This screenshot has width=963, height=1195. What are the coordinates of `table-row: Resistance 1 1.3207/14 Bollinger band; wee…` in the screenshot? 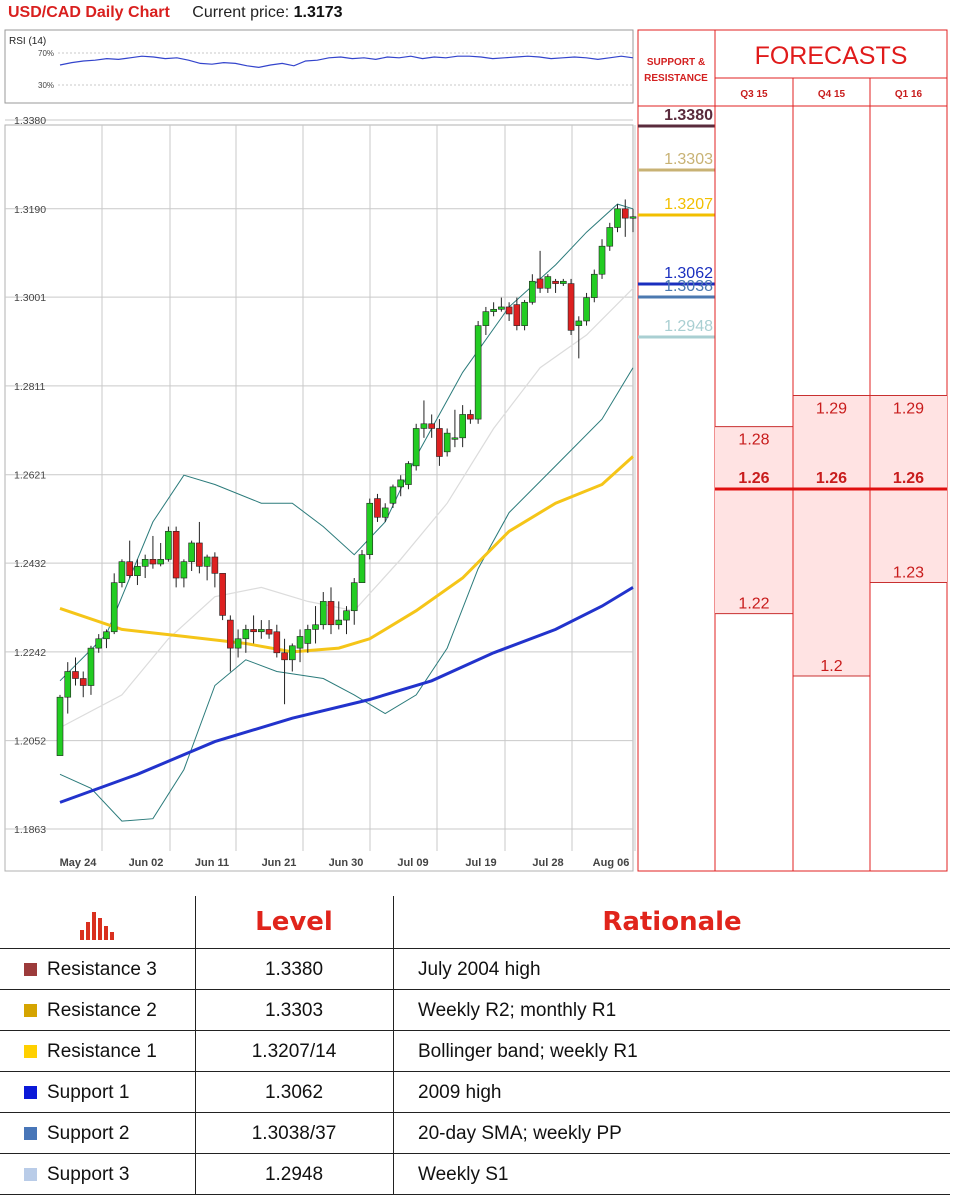 It's located at (475, 1051).